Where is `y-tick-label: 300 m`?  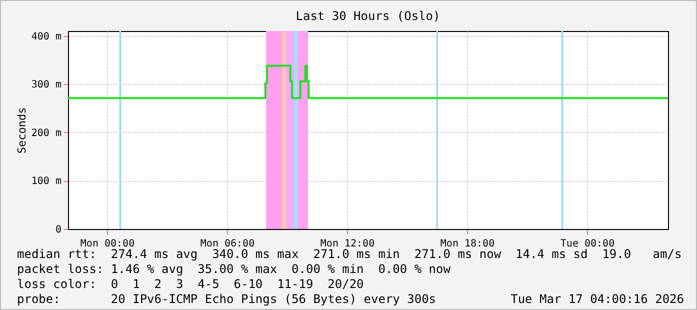
y-tick-label: 300 m is located at coordinates (46, 85).